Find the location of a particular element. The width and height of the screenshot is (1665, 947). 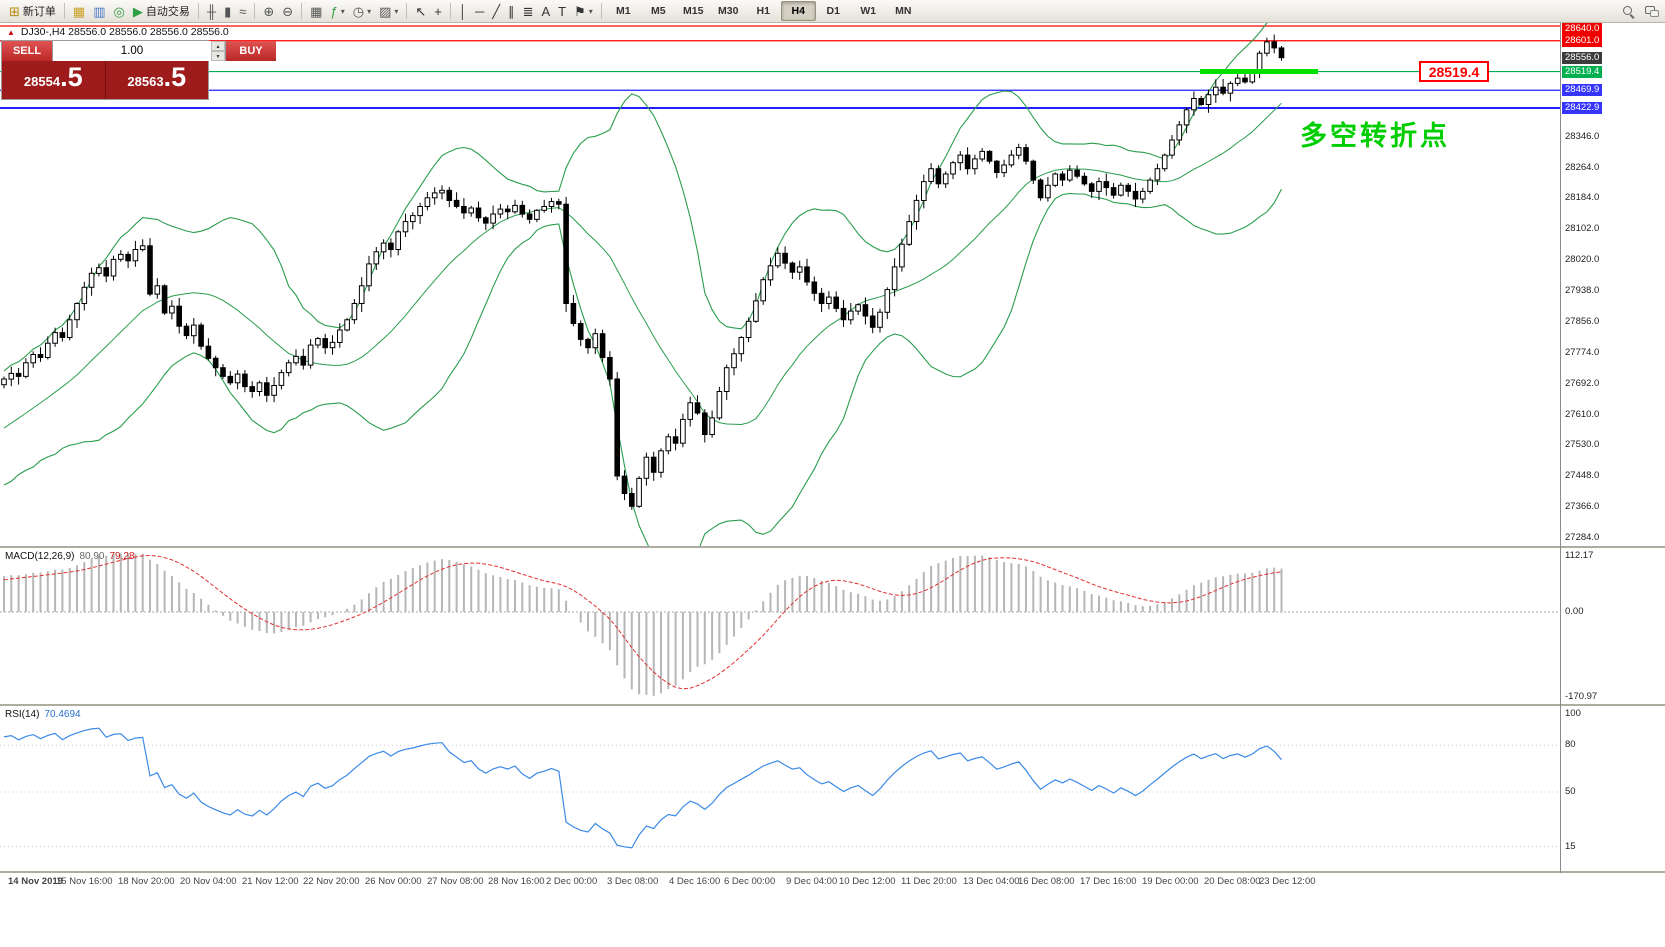

market-watch-icon: ▦ is located at coordinates (79, 11).